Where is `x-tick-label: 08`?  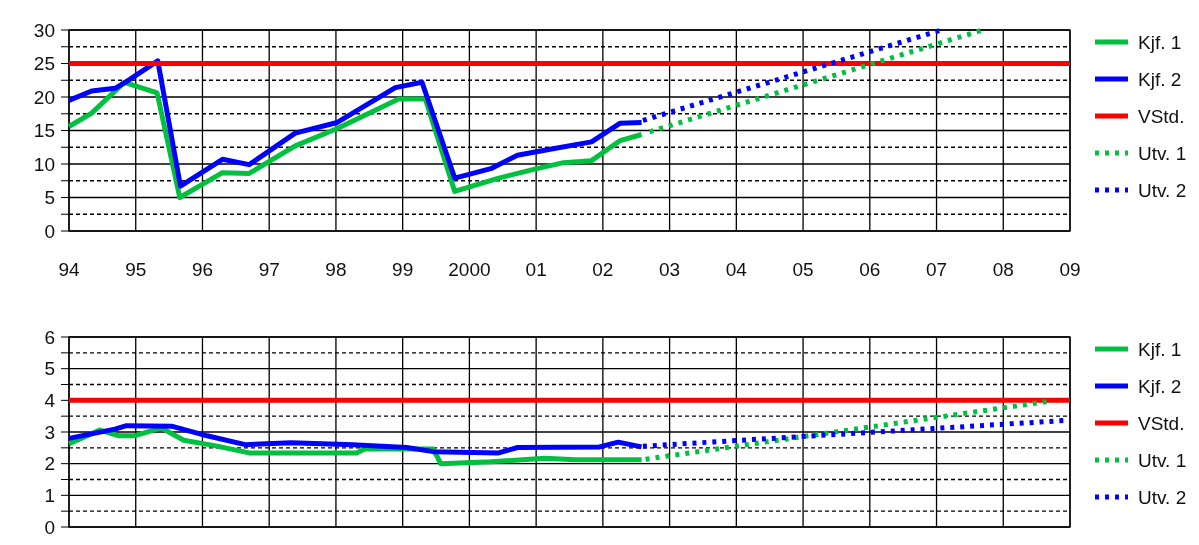 x-tick-label: 08 is located at coordinates (1003, 269).